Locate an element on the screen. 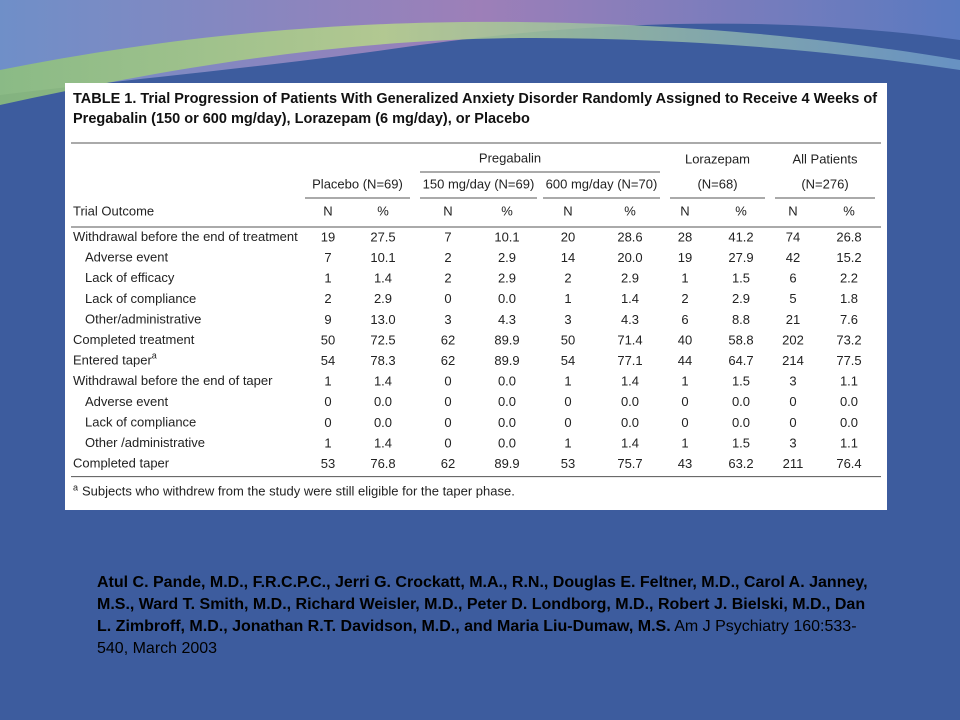  cell: 20.0 is located at coordinates (629, 257).